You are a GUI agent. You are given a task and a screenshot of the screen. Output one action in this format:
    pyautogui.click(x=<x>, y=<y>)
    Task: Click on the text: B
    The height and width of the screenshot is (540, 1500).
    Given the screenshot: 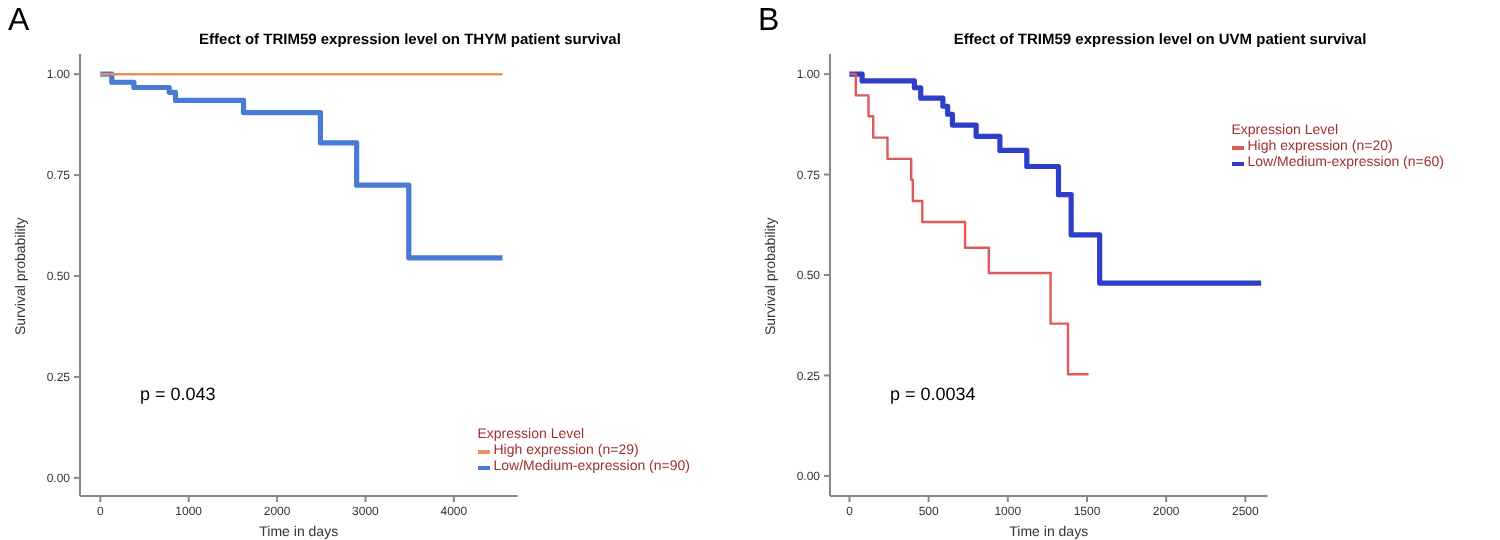 What is the action you would take?
    pyautogui.click(x=769, y=22)
    